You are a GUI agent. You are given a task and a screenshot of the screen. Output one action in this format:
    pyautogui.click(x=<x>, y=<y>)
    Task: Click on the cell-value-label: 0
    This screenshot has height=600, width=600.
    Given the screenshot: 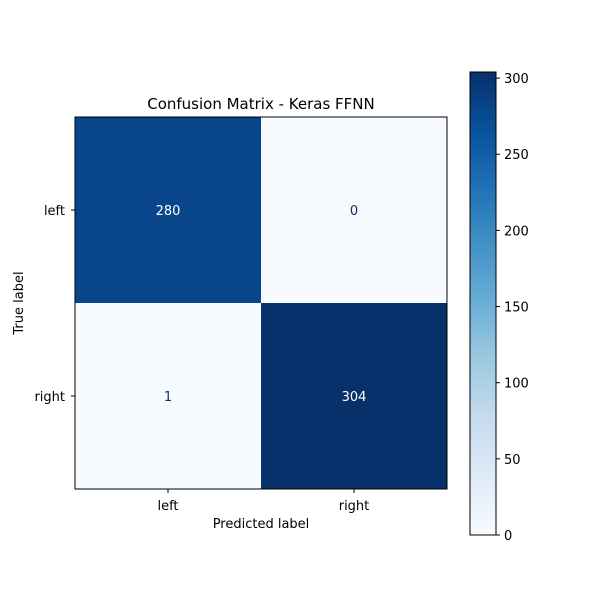 What is the action you would take?
    pyautogui.click(x=354, y=211)
    